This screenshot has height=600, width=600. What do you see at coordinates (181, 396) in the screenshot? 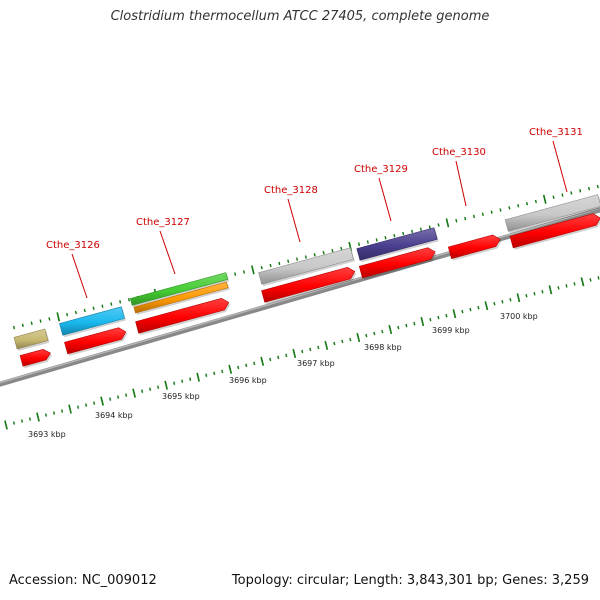
I see `scale-label: 3695 kbp` at bounding box center [181, 396].